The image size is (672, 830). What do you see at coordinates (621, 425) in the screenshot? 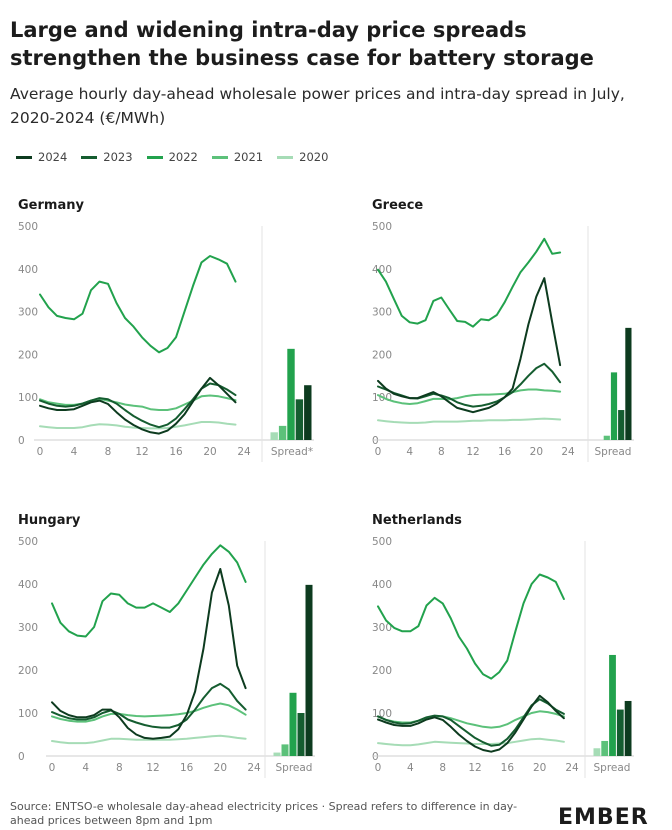
I see `greece-spread-bar-2023` at bounding box center [621, 425].